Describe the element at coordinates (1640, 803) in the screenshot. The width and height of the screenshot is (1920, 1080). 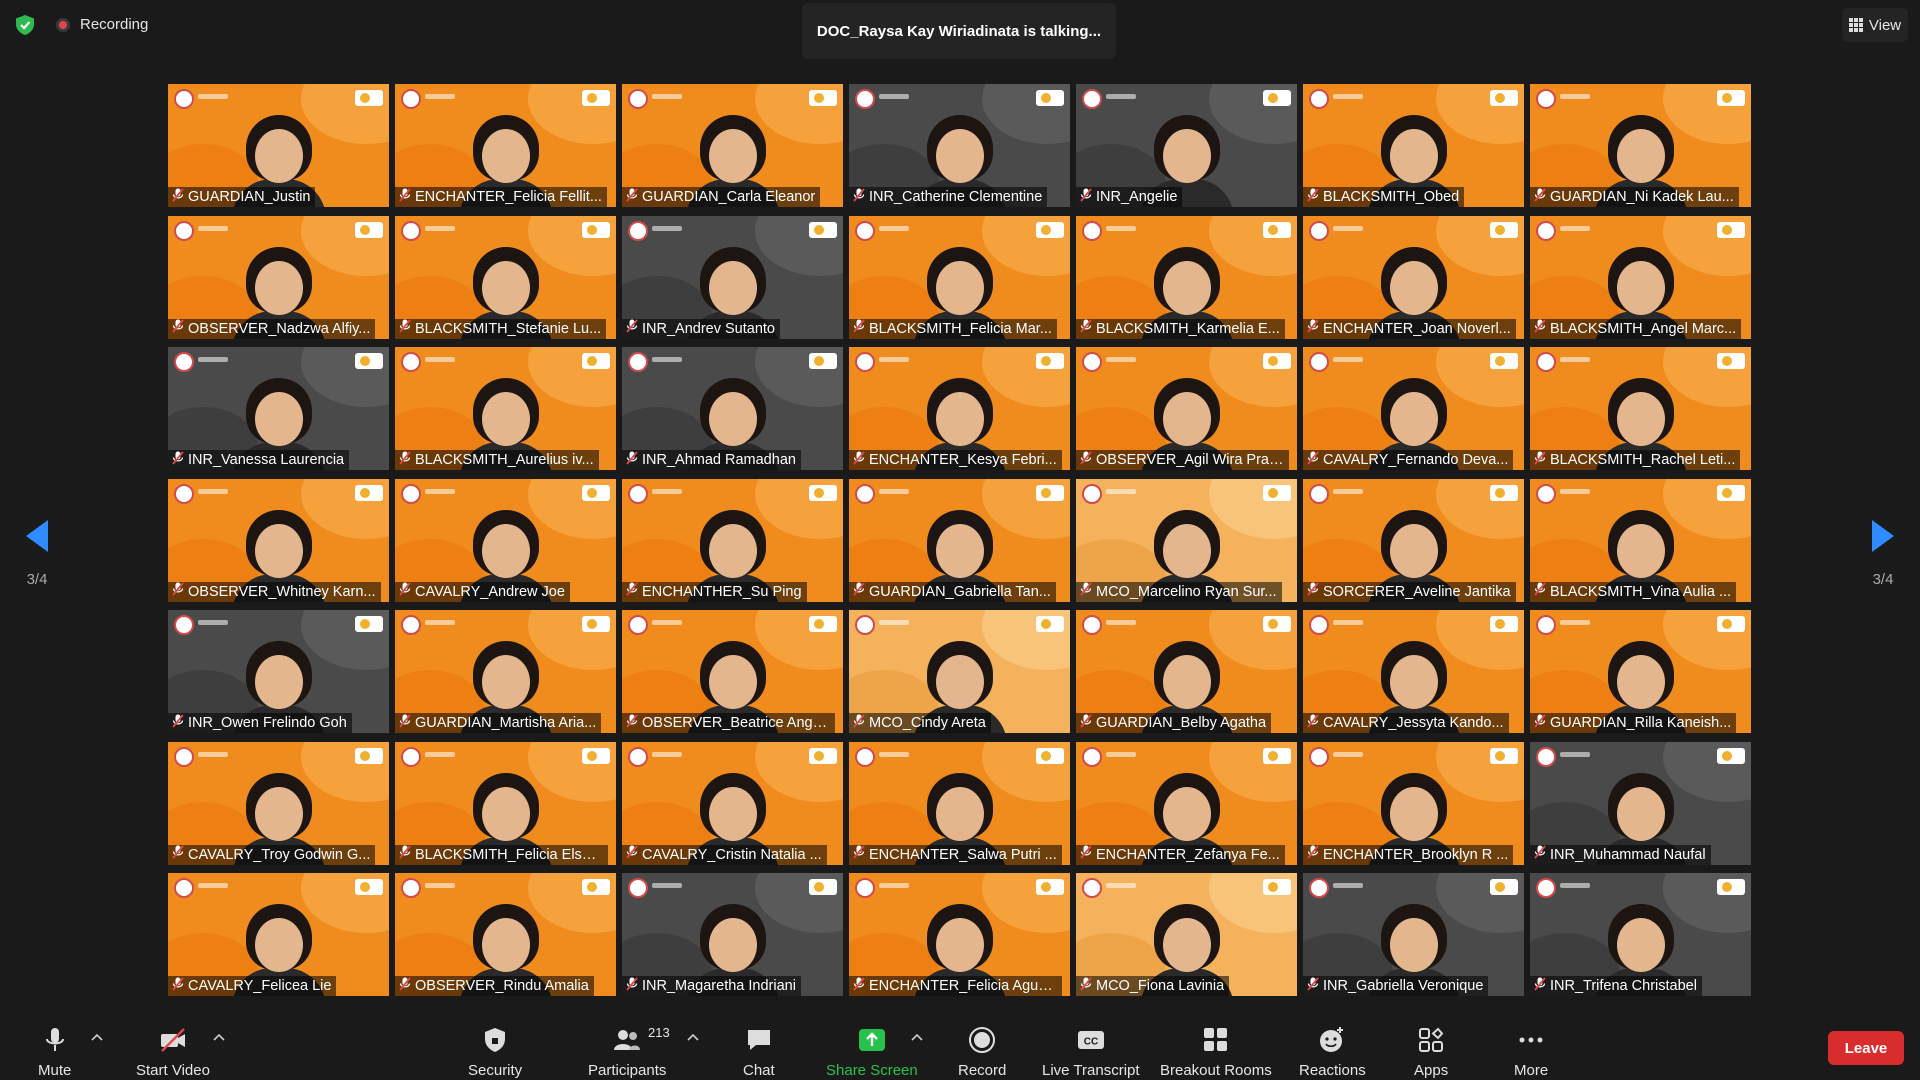
I see `participant-video-tile: INR_Muhammad Naufal` at that location.